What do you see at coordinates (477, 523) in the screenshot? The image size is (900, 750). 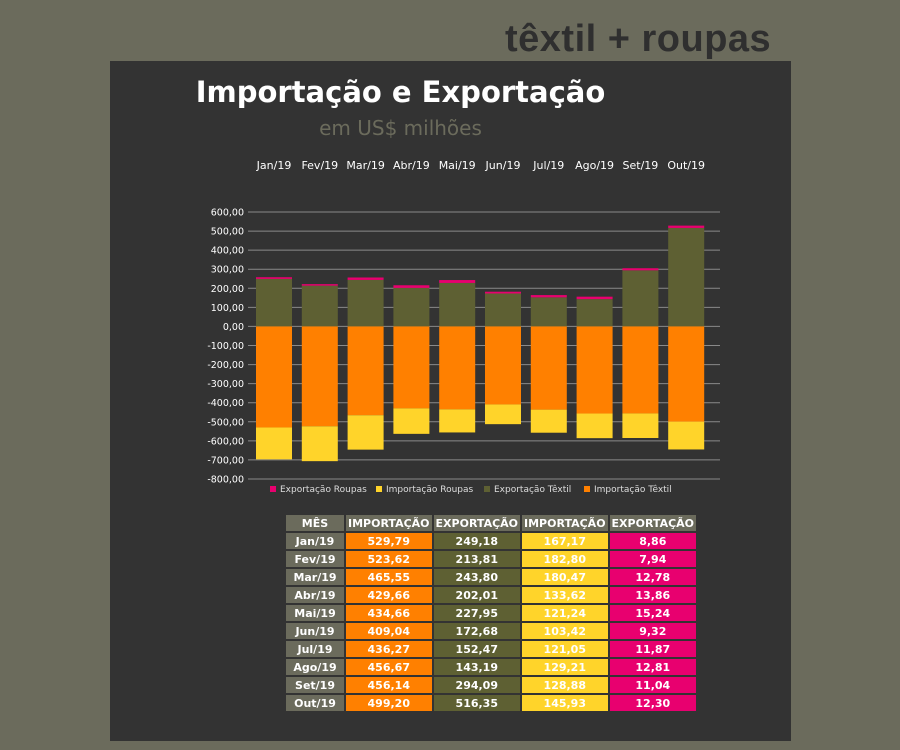 I see `header-exportacao-textil: EXPORTAÇÃO` at bounding box center [477, 523].